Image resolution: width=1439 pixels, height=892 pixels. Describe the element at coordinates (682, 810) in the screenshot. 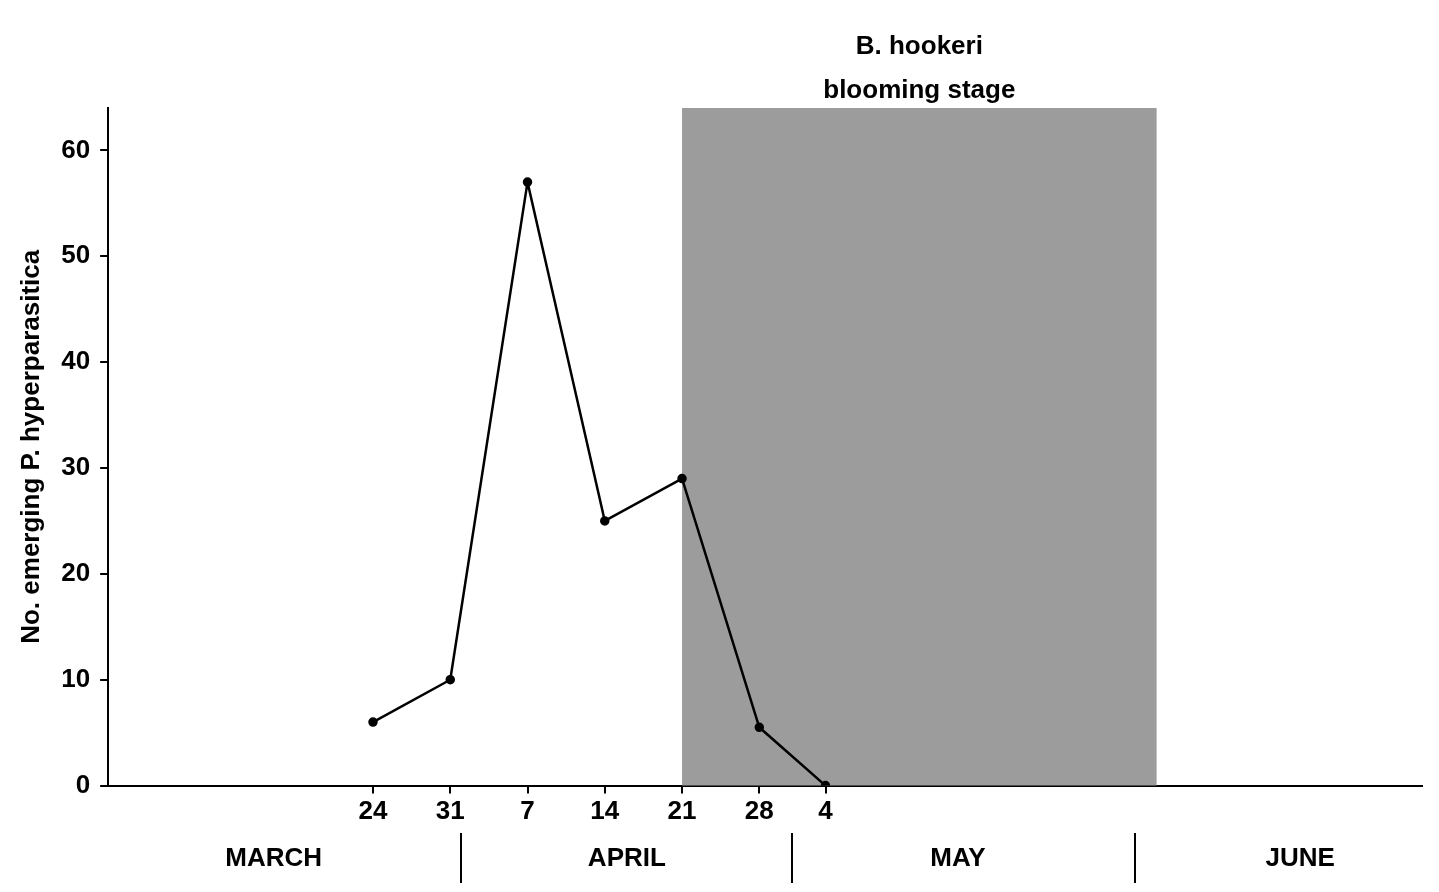

I see `x-tick-label: 21` at that location.